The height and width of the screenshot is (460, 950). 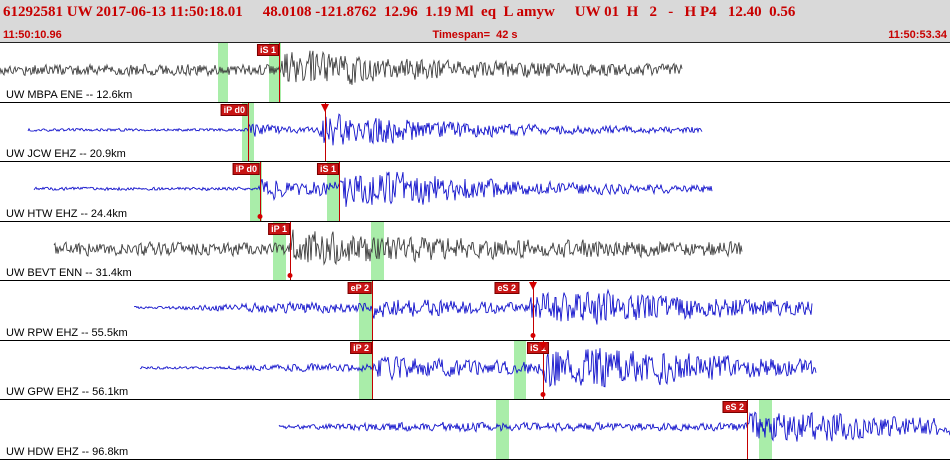 What do you see at coordinates (66, 154) in the screenshot?
I see `station-label: UW JCW EHZ -- 20.9km` at bounding box center [66, 154].